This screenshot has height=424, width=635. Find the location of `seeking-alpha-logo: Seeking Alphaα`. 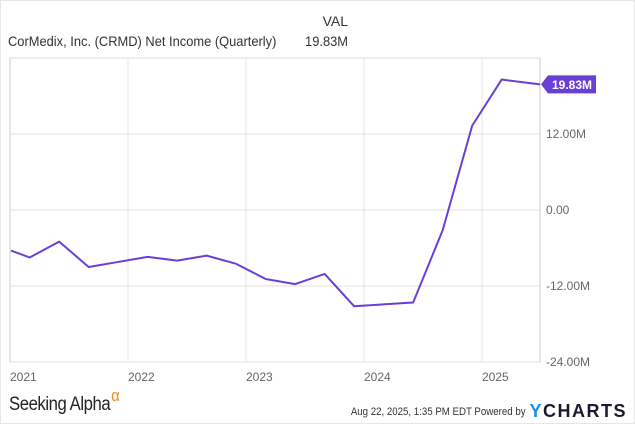

seeking-alpha-logo: Seeking Alphaα is located at coordinates (64, 401).